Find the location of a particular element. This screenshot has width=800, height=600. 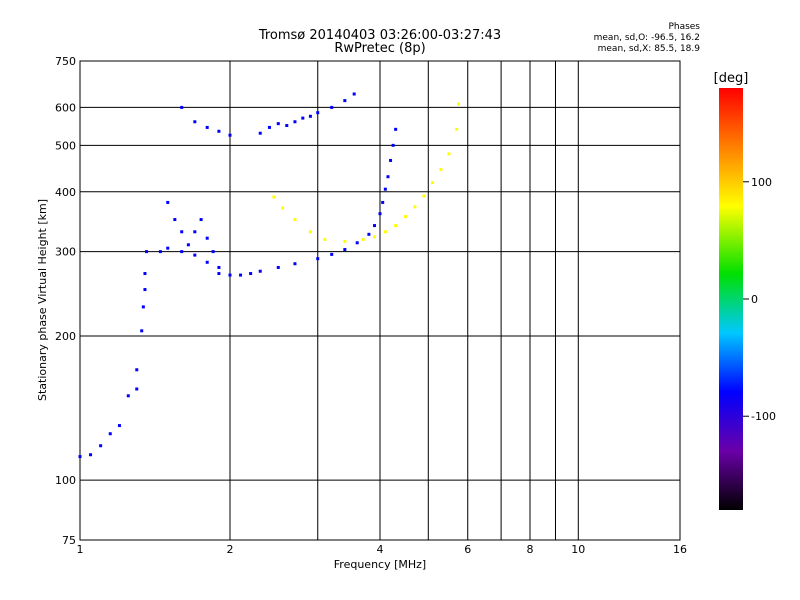

x-tick-label: 8 is located at coordinates (530, 549).